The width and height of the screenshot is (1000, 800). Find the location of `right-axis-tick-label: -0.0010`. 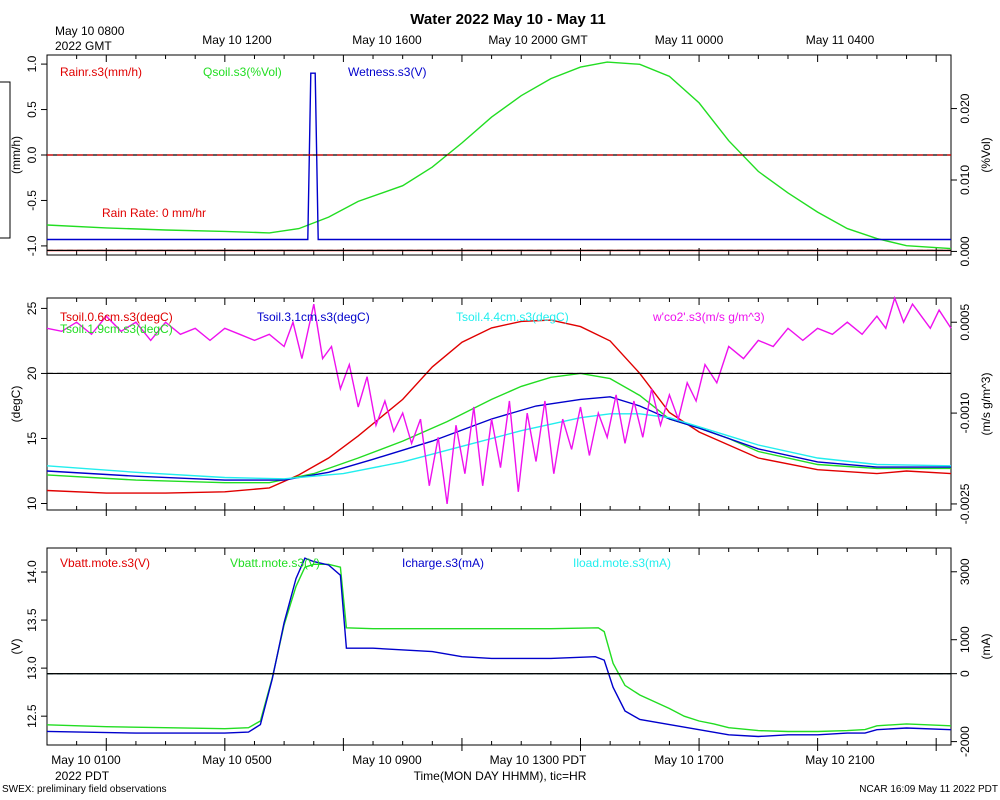

right-axis-tick-label: -0.0010 is located at coordinates (965, 412).